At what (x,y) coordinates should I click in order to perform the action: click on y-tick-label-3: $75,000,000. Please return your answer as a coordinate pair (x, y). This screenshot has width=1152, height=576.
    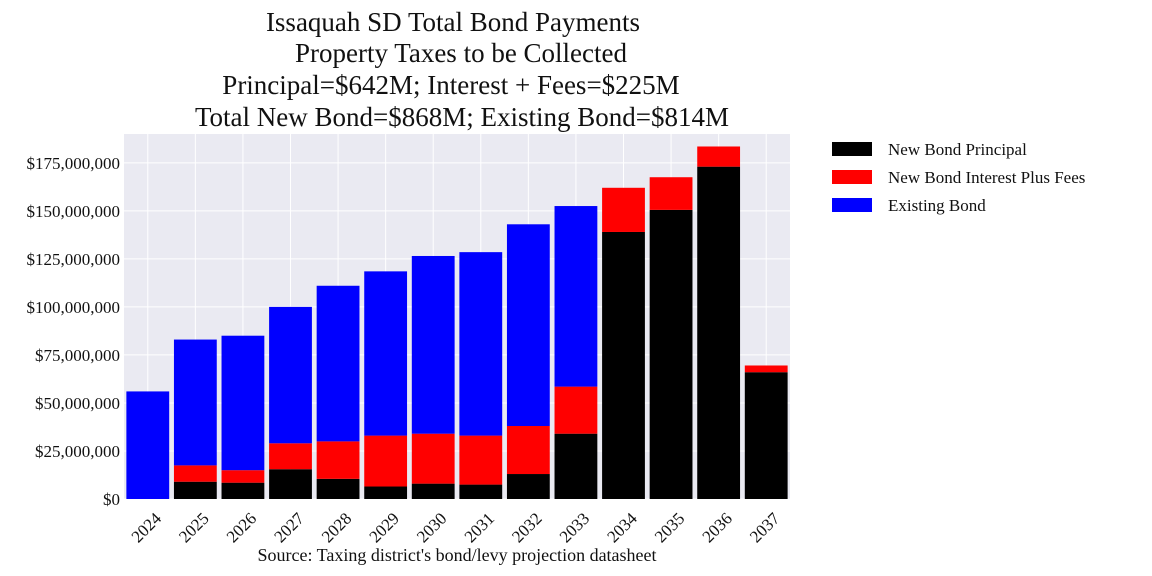
    Looking at the image, I should click on (77, 355).